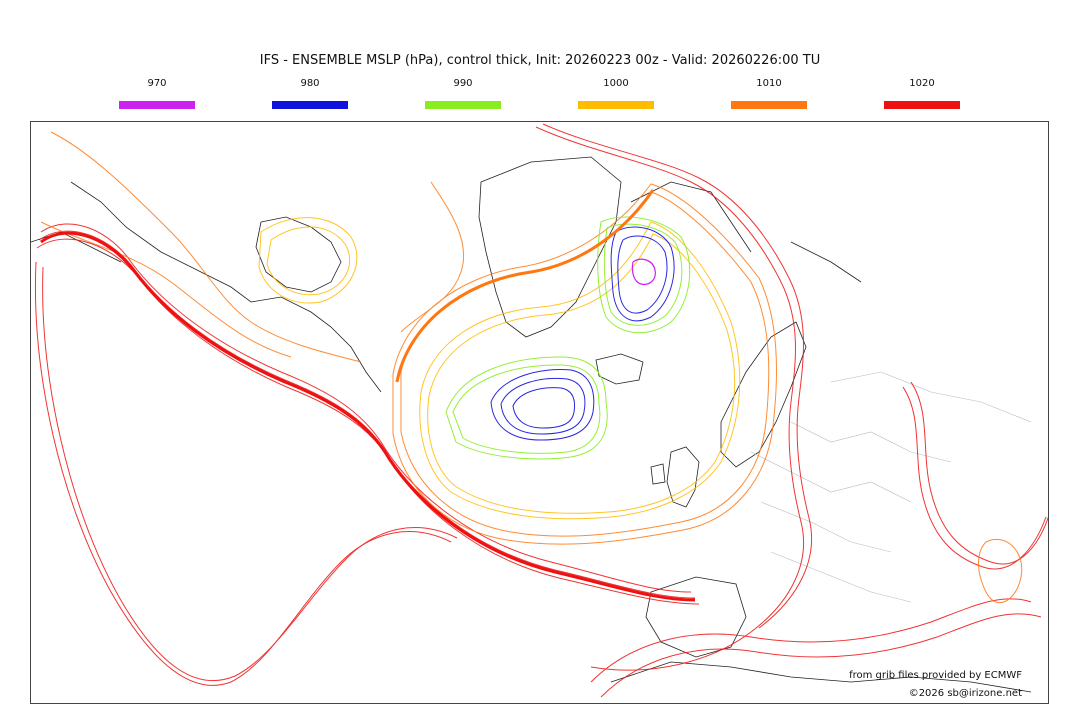 Image resolution: width=1080 pixels, height=718 pixels. What do you see at coordinates (769, 94) in the screenshot?
I see `legend-item-1010: 1010` at bounding box center [769, 94].